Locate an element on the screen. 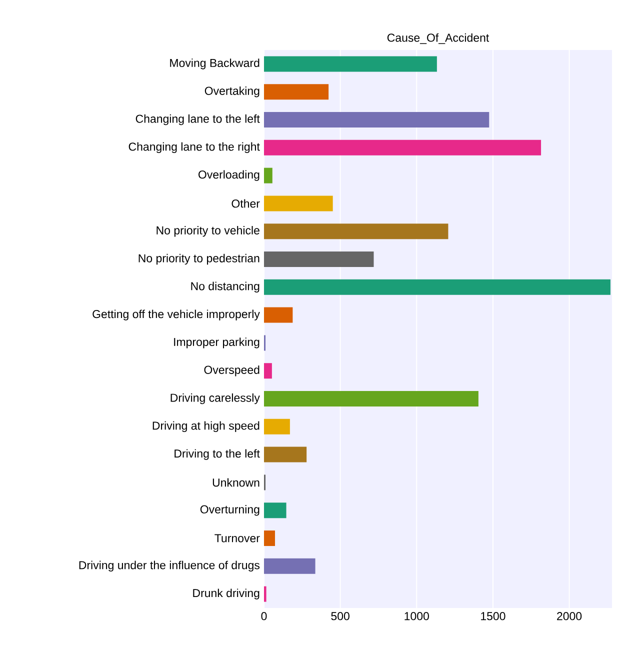 The height and width of the screenshot is (651, 617). x-tick-label: 0 is located at coordinates (264, 616).